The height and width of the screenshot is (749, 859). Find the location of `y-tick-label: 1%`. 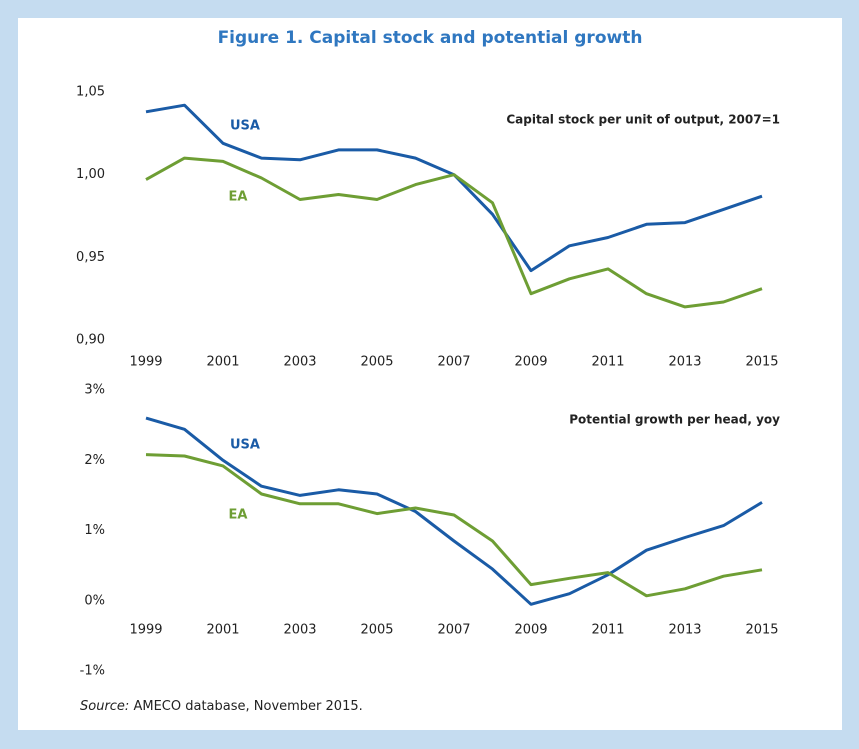

y-tick-label: 1% is located at coordinates (94, 530).